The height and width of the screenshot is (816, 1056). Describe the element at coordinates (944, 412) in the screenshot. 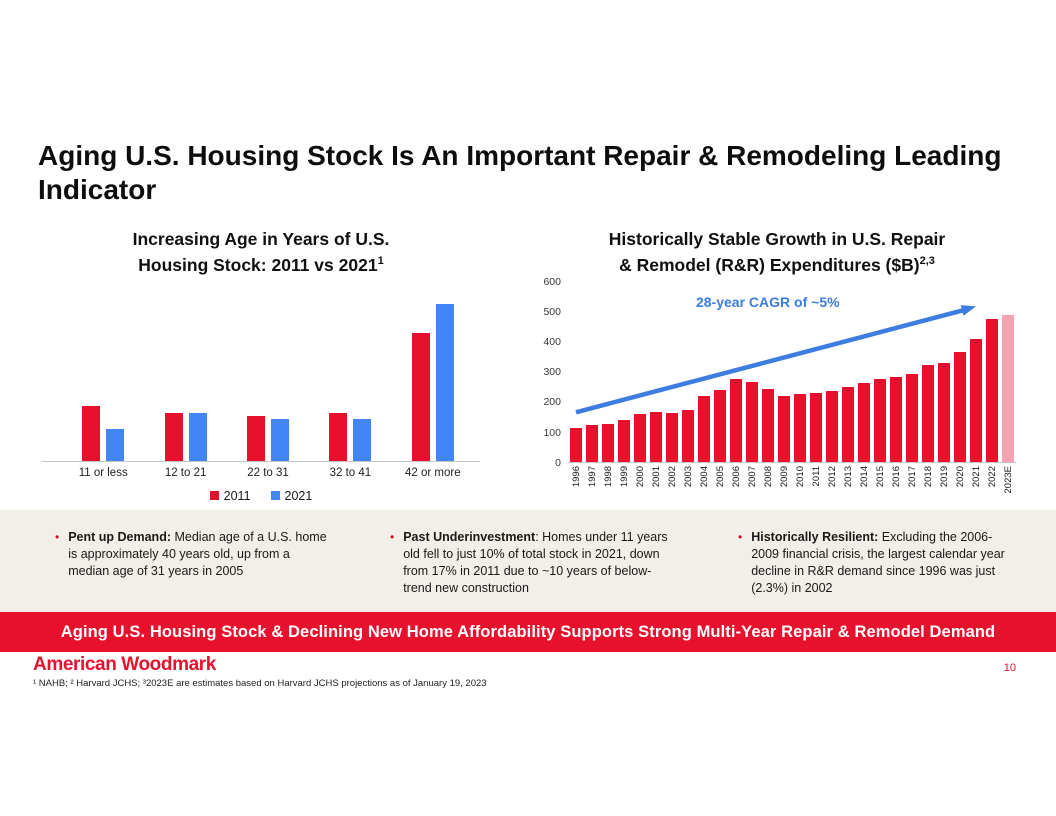

I see `bar-2019` at that location.